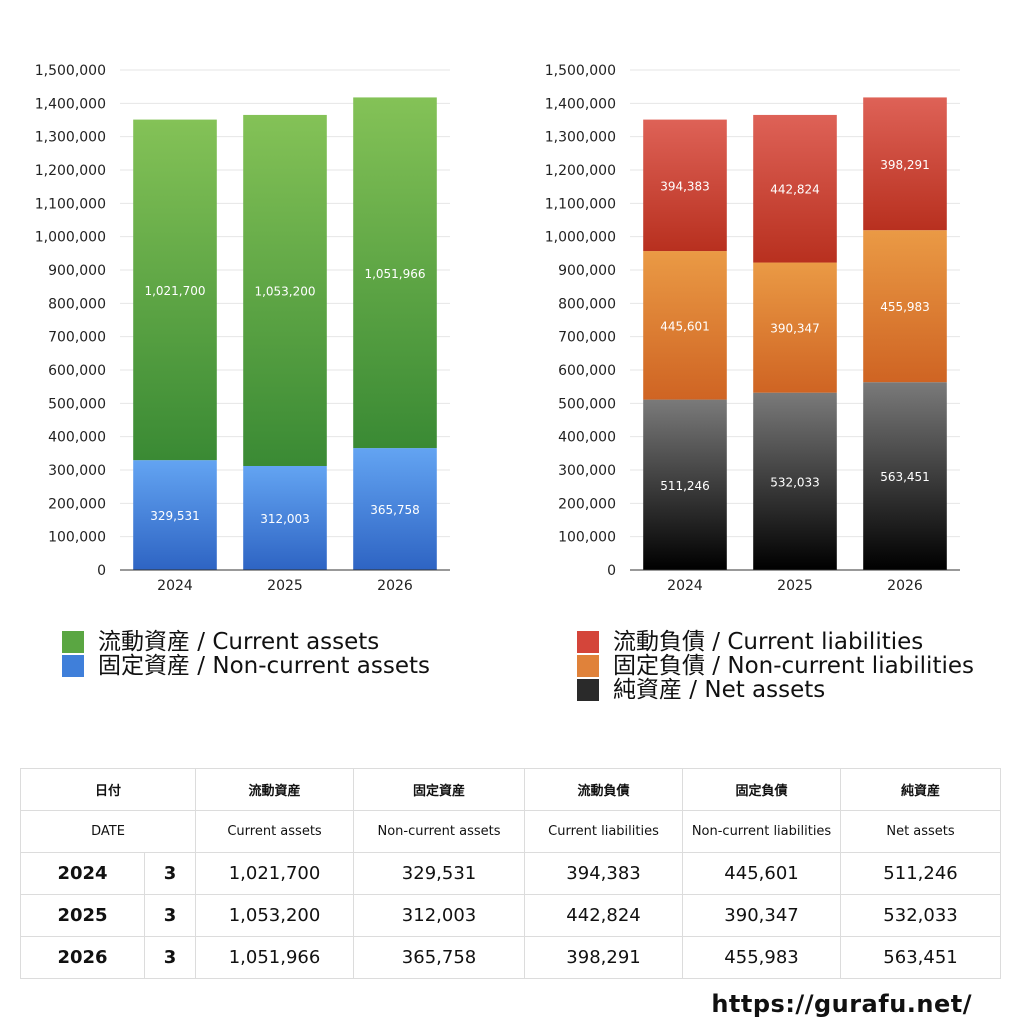  What do you see at coordinates (587, 538) in the screenshot?
I see `y-tick-label: 100,000` at bounding box center [587, 538].